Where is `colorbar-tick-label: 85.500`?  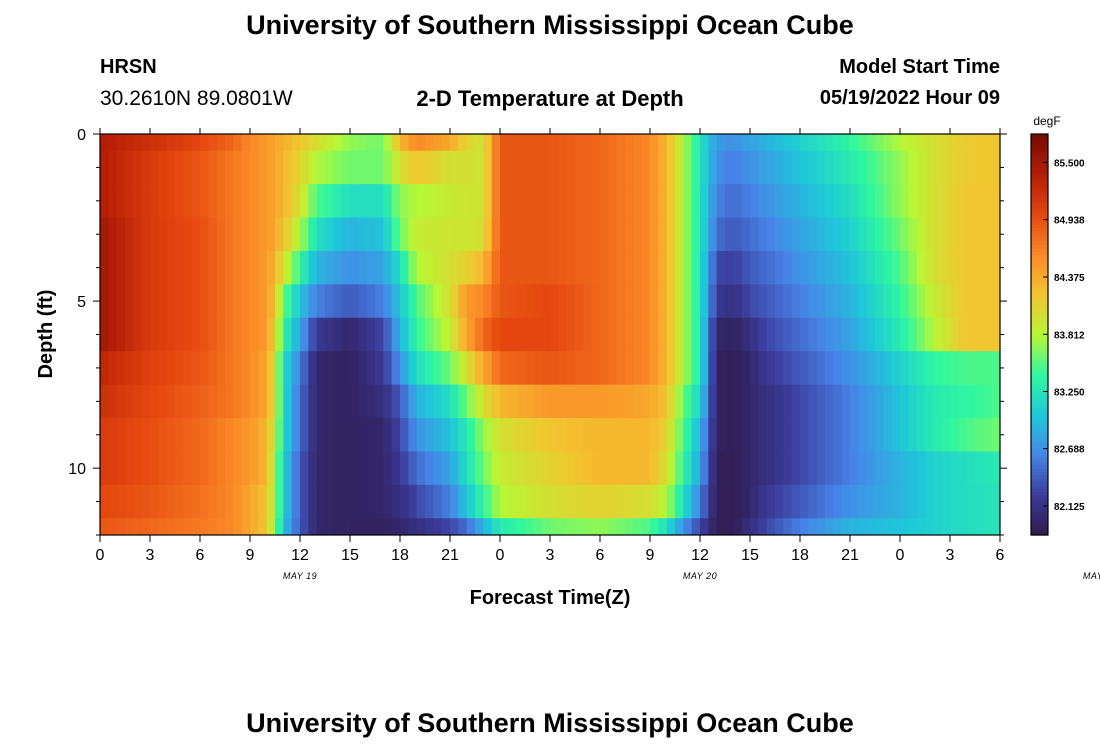 colorbar-tick-label: 85.500 is located at coordinates (1069, 163).